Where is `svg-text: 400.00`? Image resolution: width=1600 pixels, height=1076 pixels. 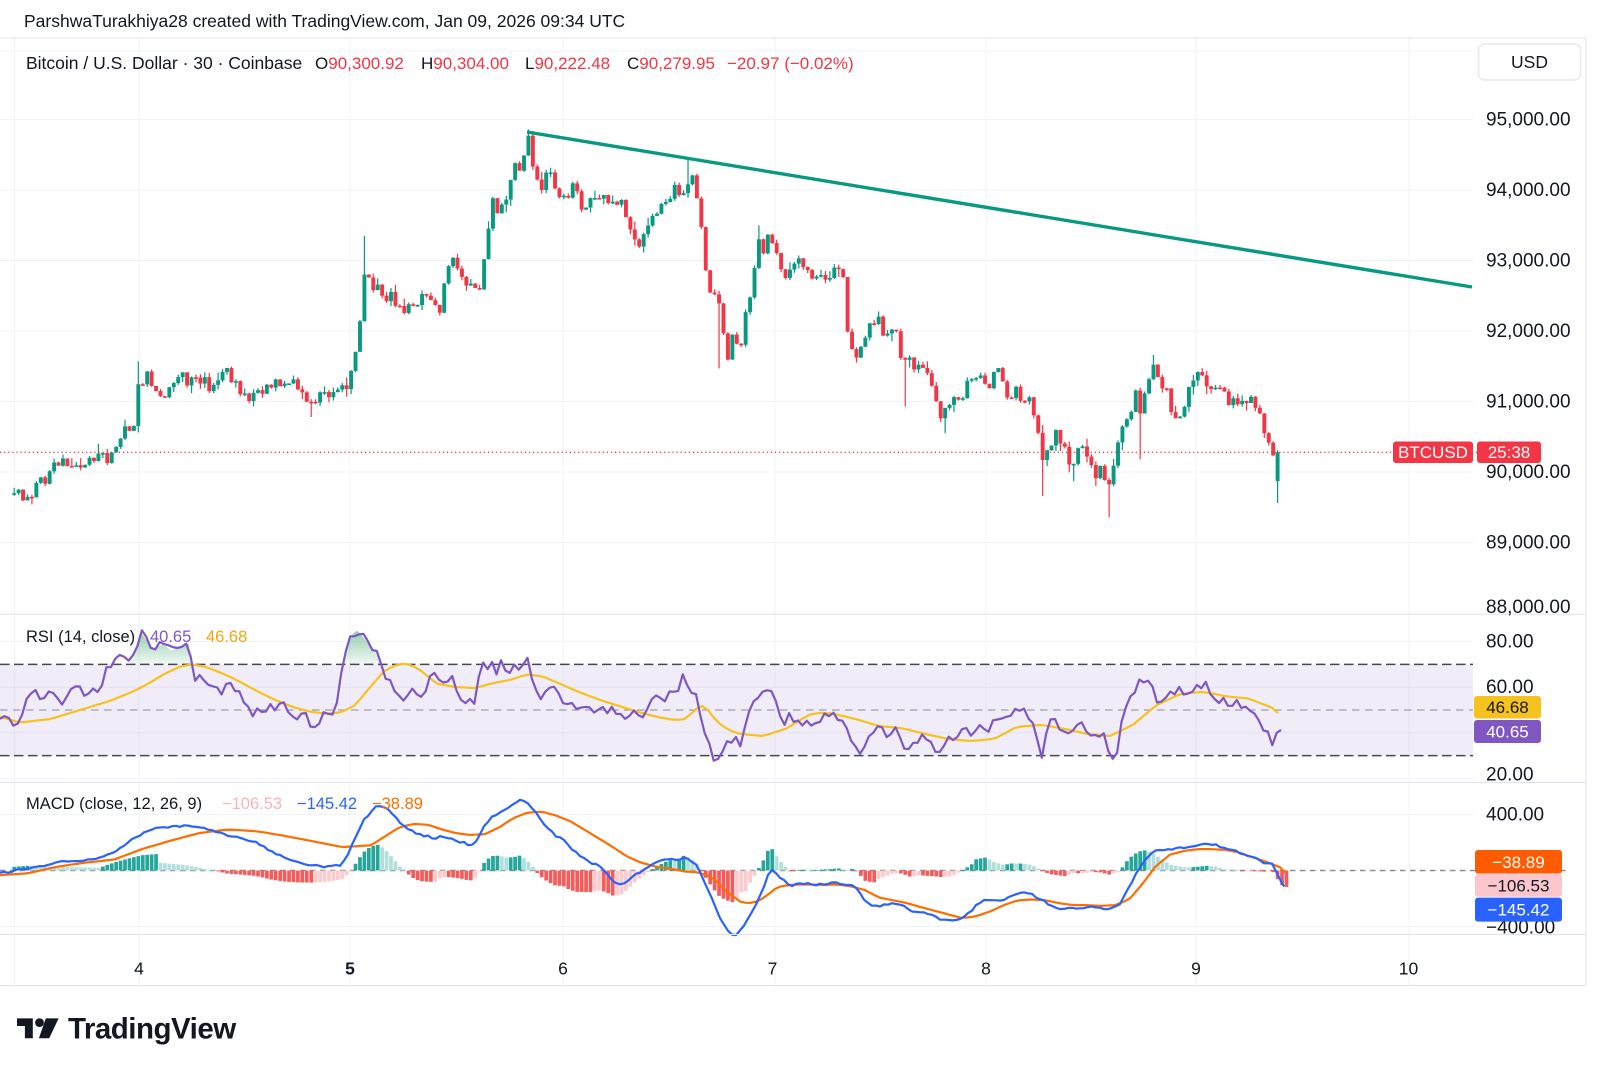
svg-text: 400.00 is located at coordinates (1515, 815).